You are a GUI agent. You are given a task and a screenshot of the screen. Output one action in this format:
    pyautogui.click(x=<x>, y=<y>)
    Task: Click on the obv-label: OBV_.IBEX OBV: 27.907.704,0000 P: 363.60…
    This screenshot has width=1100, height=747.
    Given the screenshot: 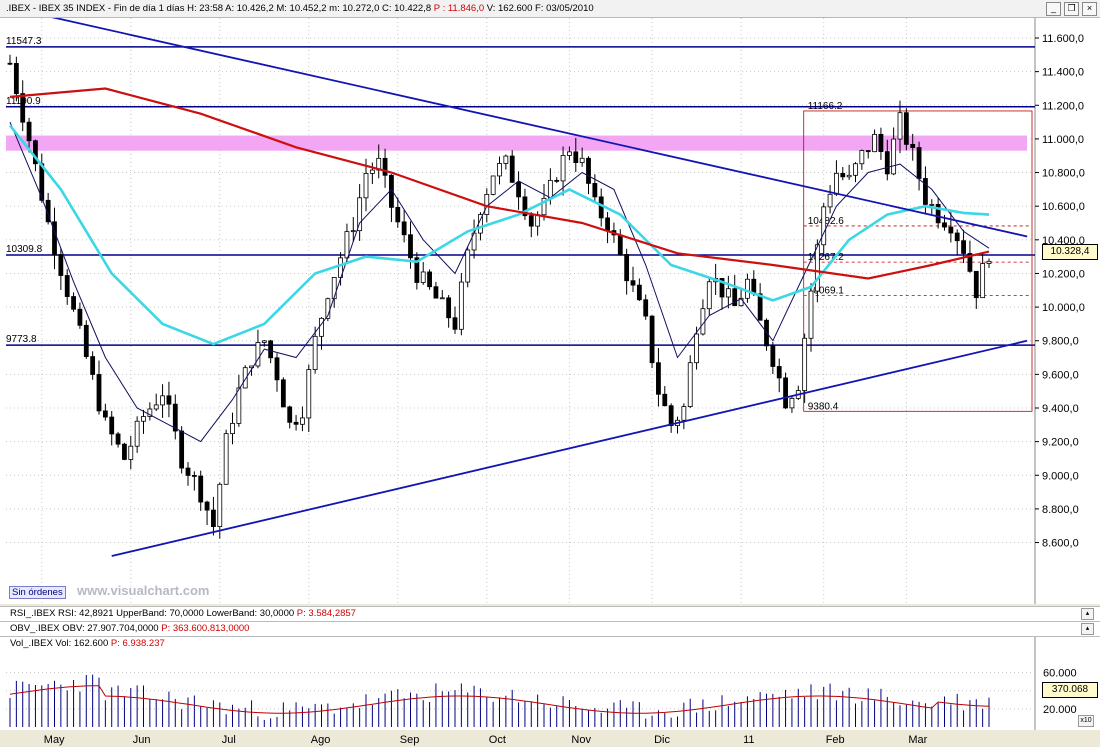 What is the action you would take?
    pyautogui.click(x=130, y=628)
    